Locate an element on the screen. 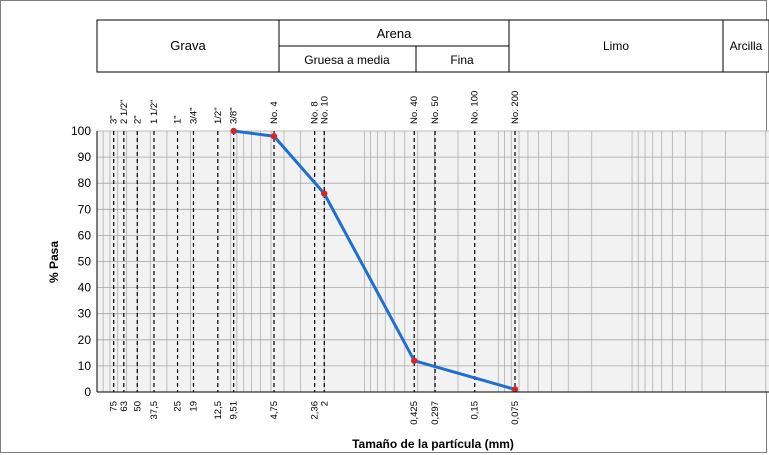  sieve-name-label: No. 100 is located at coordinates (475, 107).